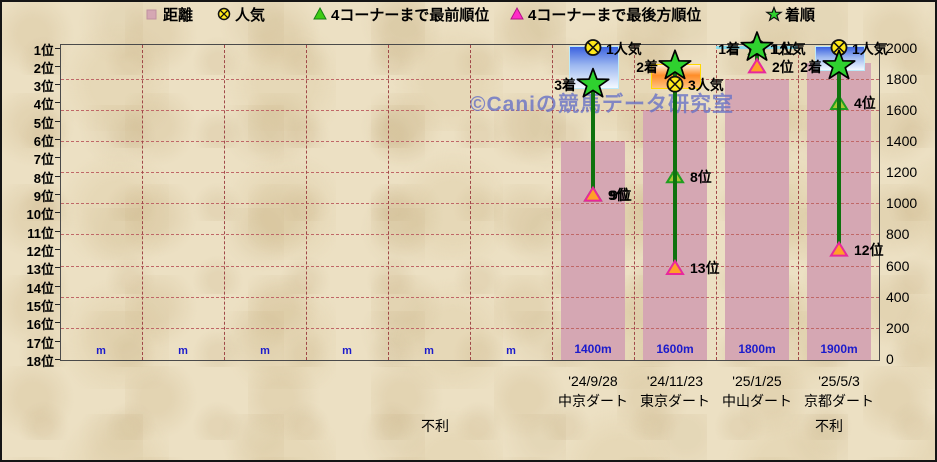  Describe the element at coordinates (40, 233) in the screenshot. I see `y-axis-position-label: 11位` at that location.